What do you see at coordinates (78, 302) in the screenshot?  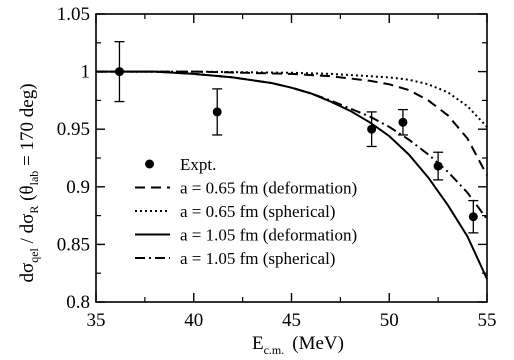 I see `y-tick-label: 0.8` at bounding box center [78, 302].